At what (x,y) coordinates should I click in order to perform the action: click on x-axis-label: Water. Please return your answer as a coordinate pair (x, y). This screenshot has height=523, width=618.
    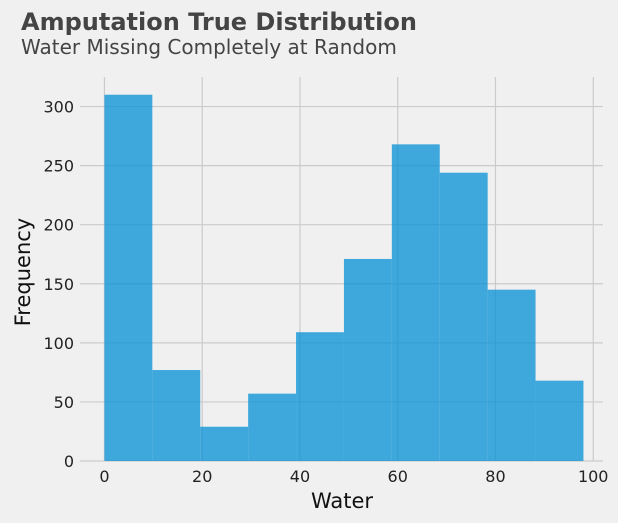
    Looking at the image, I should click on (342, 501).